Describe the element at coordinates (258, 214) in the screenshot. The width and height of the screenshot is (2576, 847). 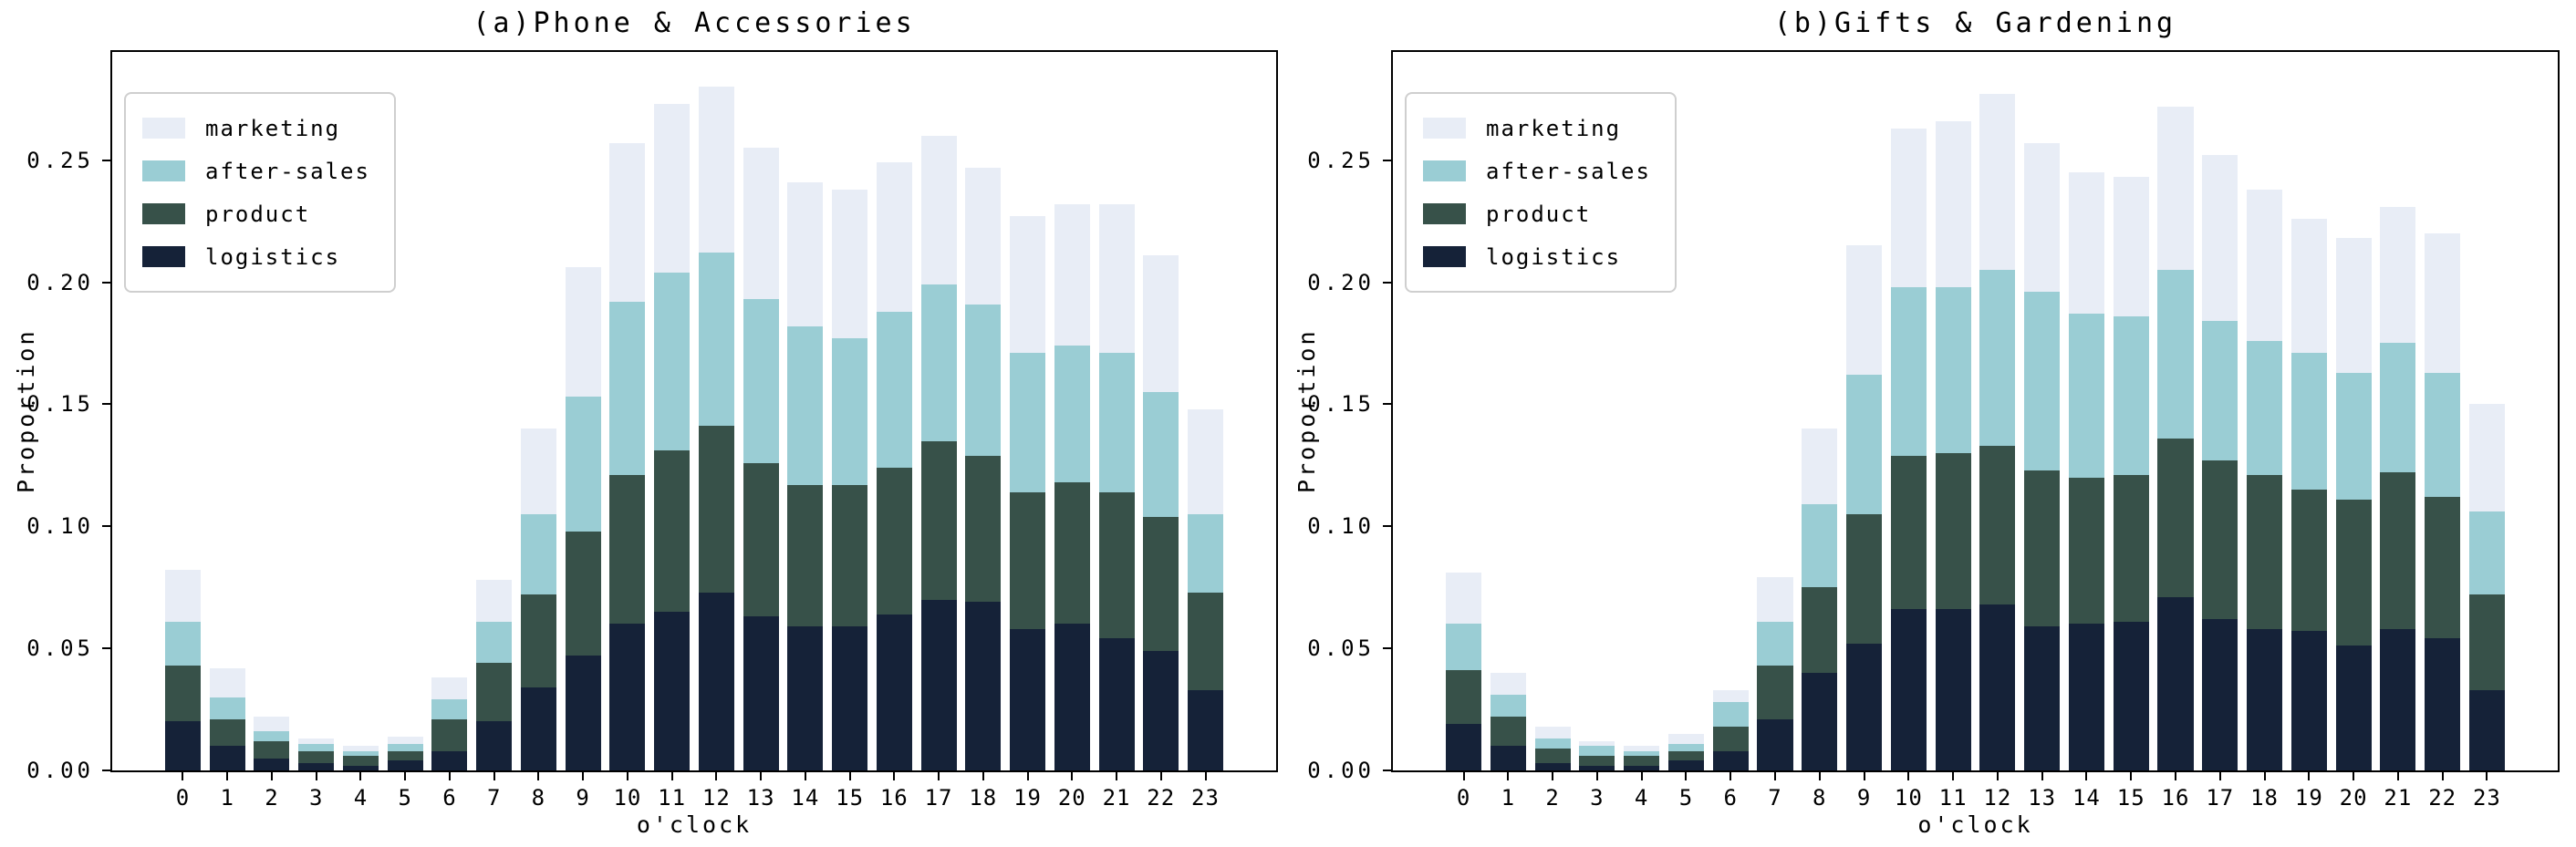
I see `legend-label: product` at that location.